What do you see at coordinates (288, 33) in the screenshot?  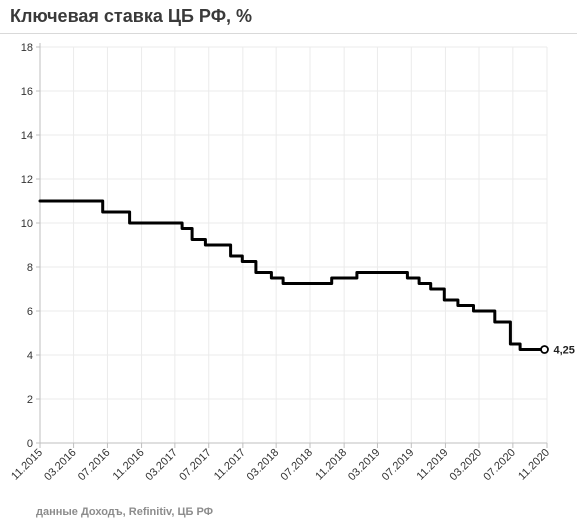 I see `title-divider` at bounding box center [288, 33].